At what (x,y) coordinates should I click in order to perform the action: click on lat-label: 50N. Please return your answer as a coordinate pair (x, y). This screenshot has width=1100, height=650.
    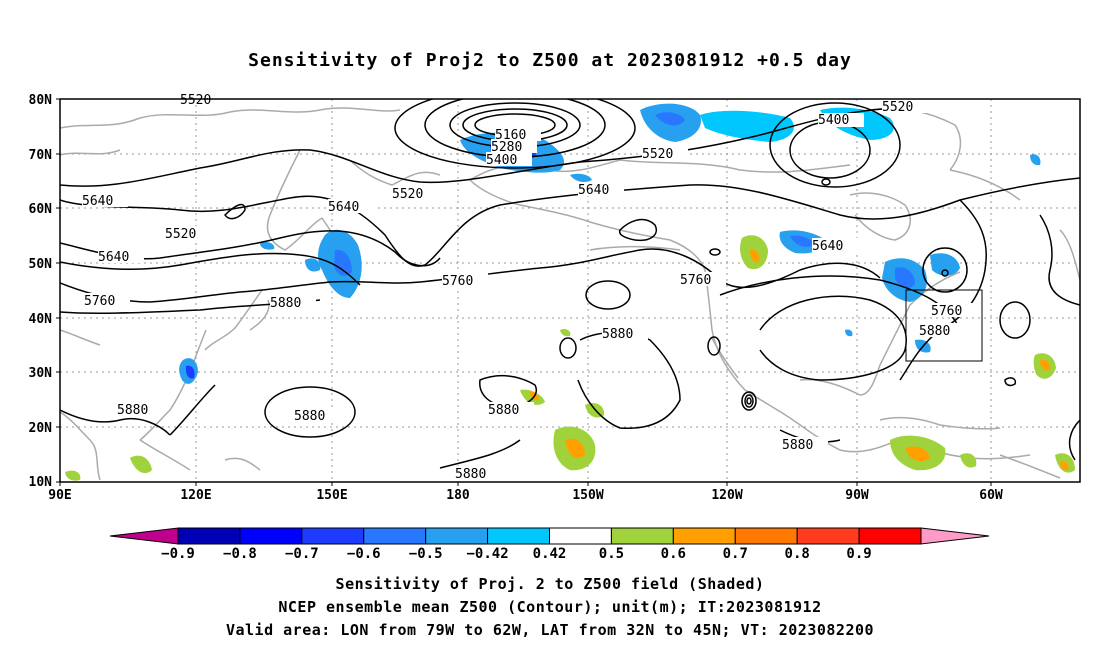
    Looking at the image, I should click on (41, 264).